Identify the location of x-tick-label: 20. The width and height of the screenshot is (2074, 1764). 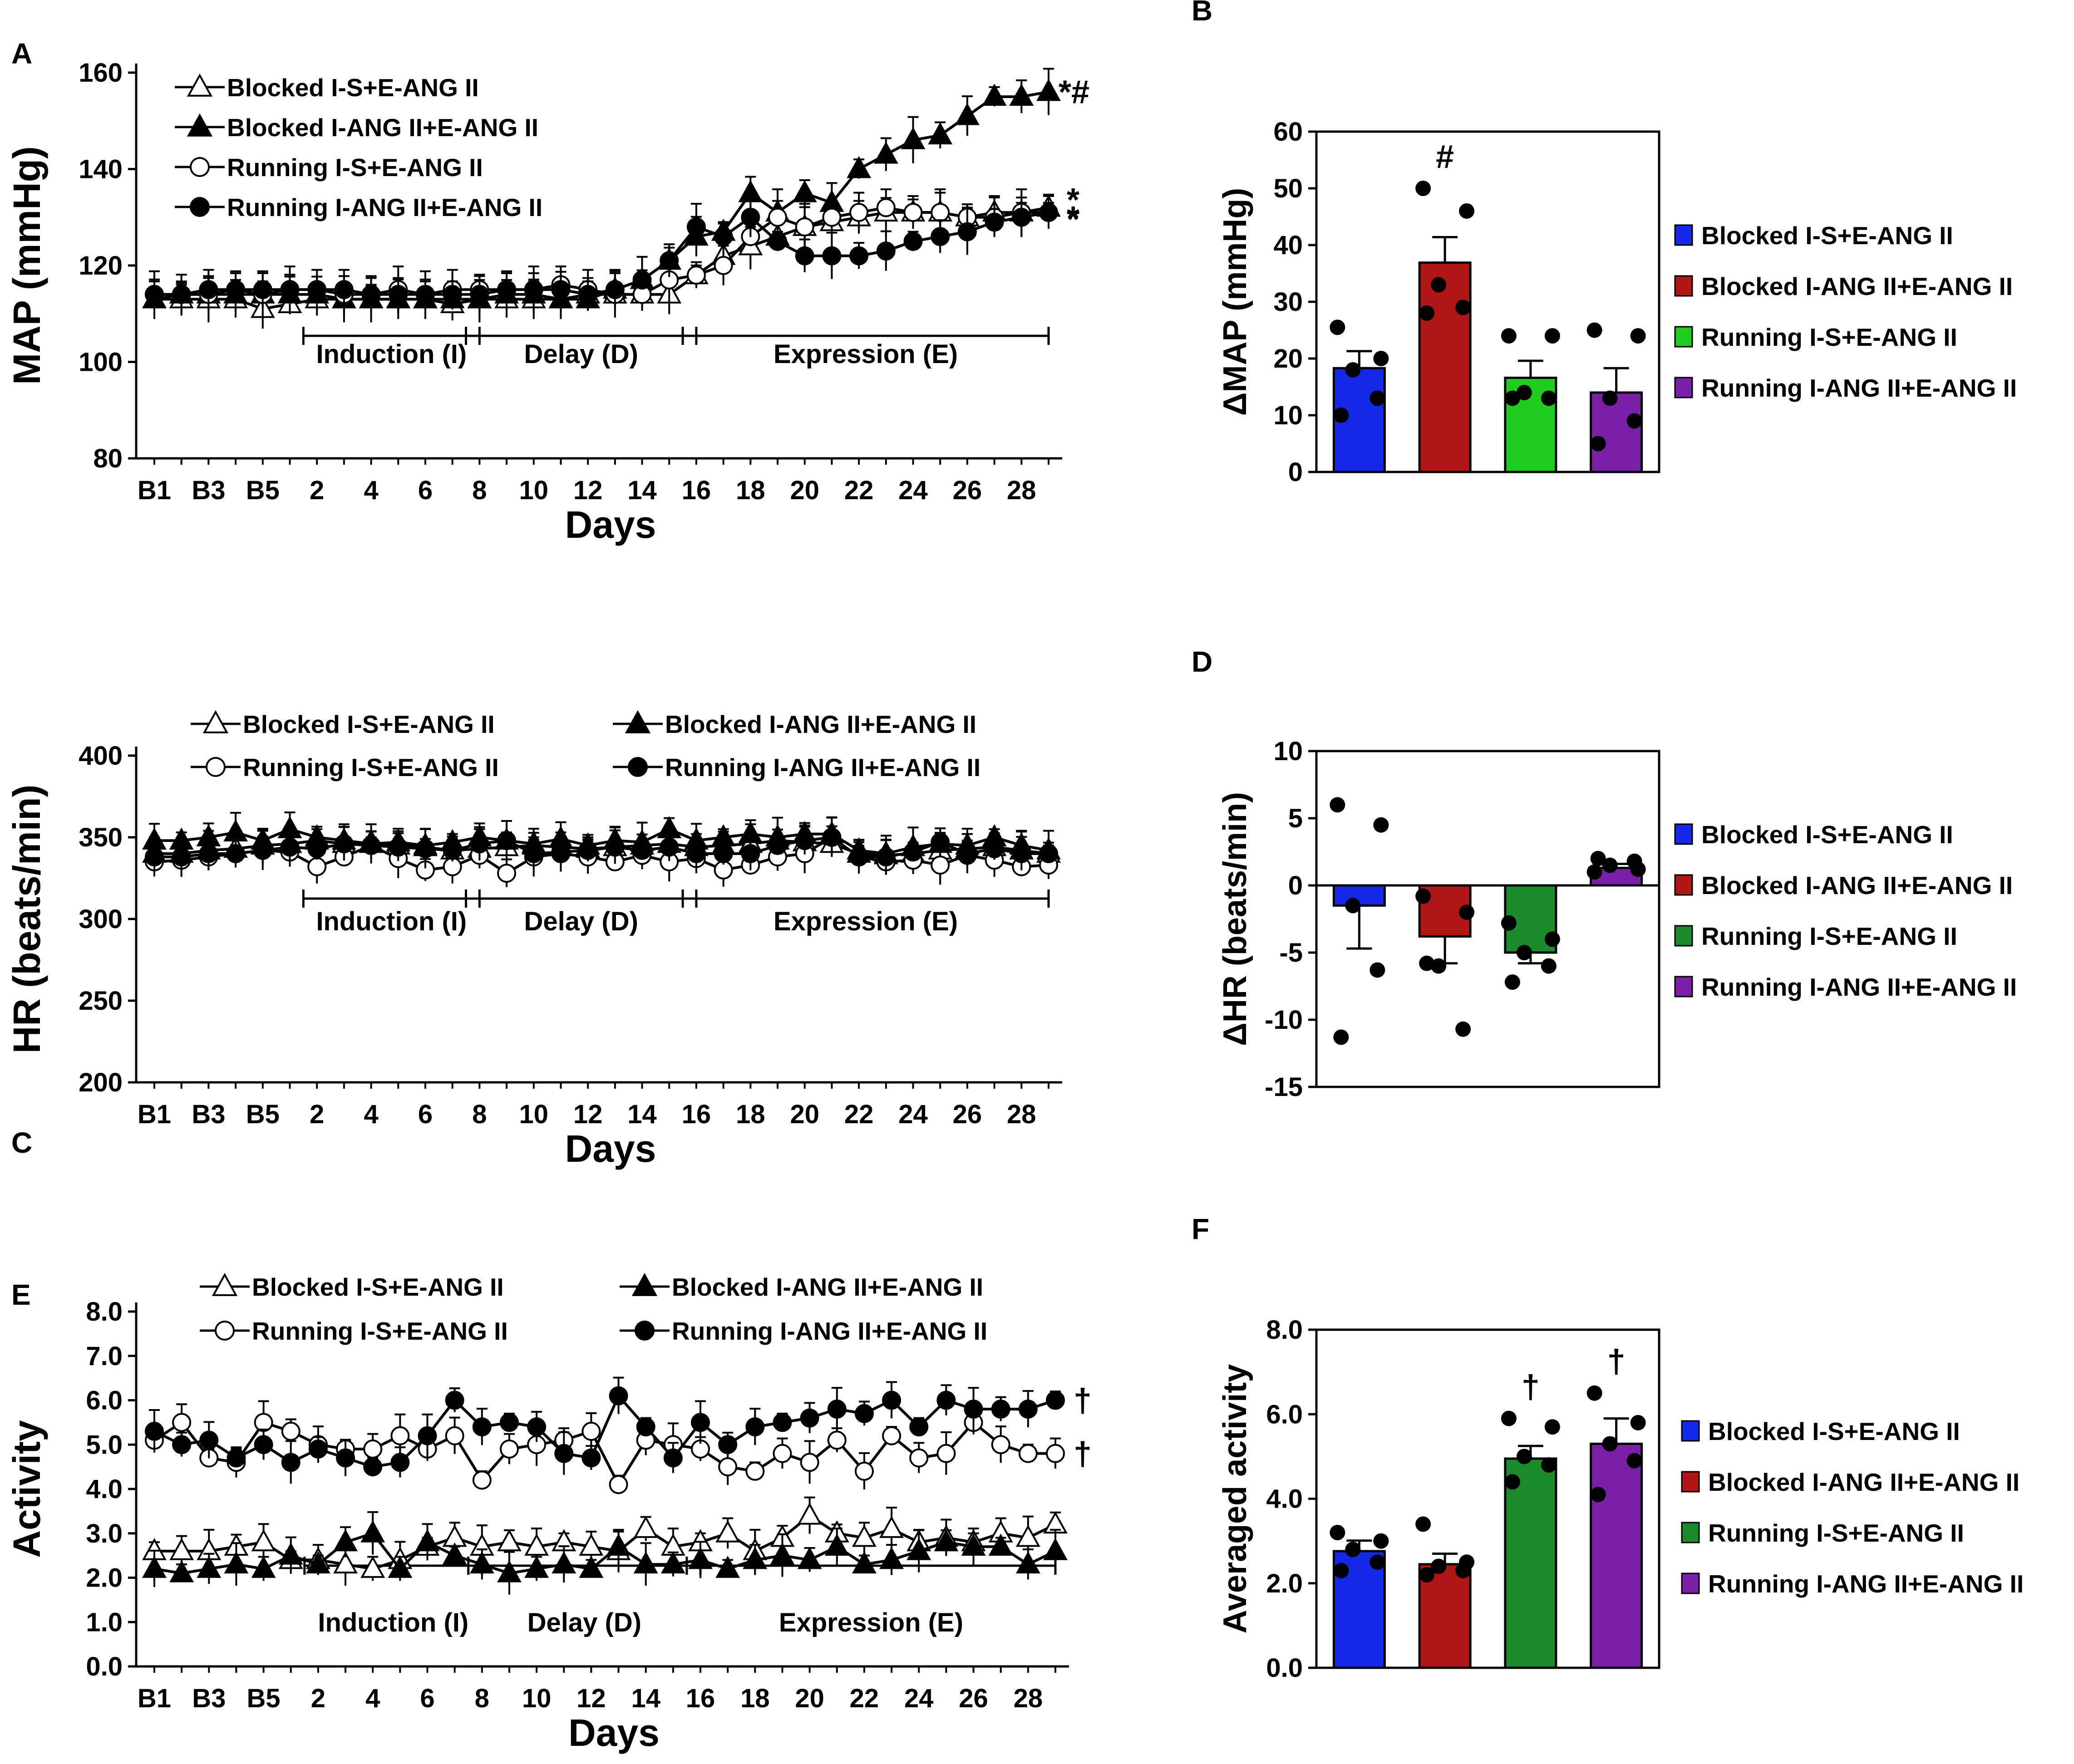
(809, 1698).